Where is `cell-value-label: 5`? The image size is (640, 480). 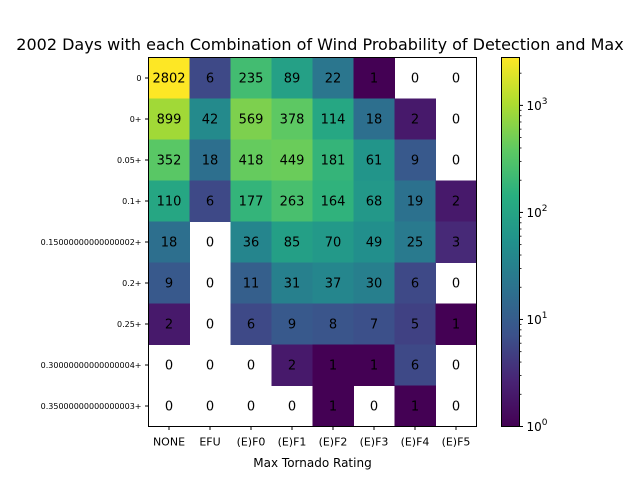
cell-value-label: 5 is located at coordinates (415, 325).